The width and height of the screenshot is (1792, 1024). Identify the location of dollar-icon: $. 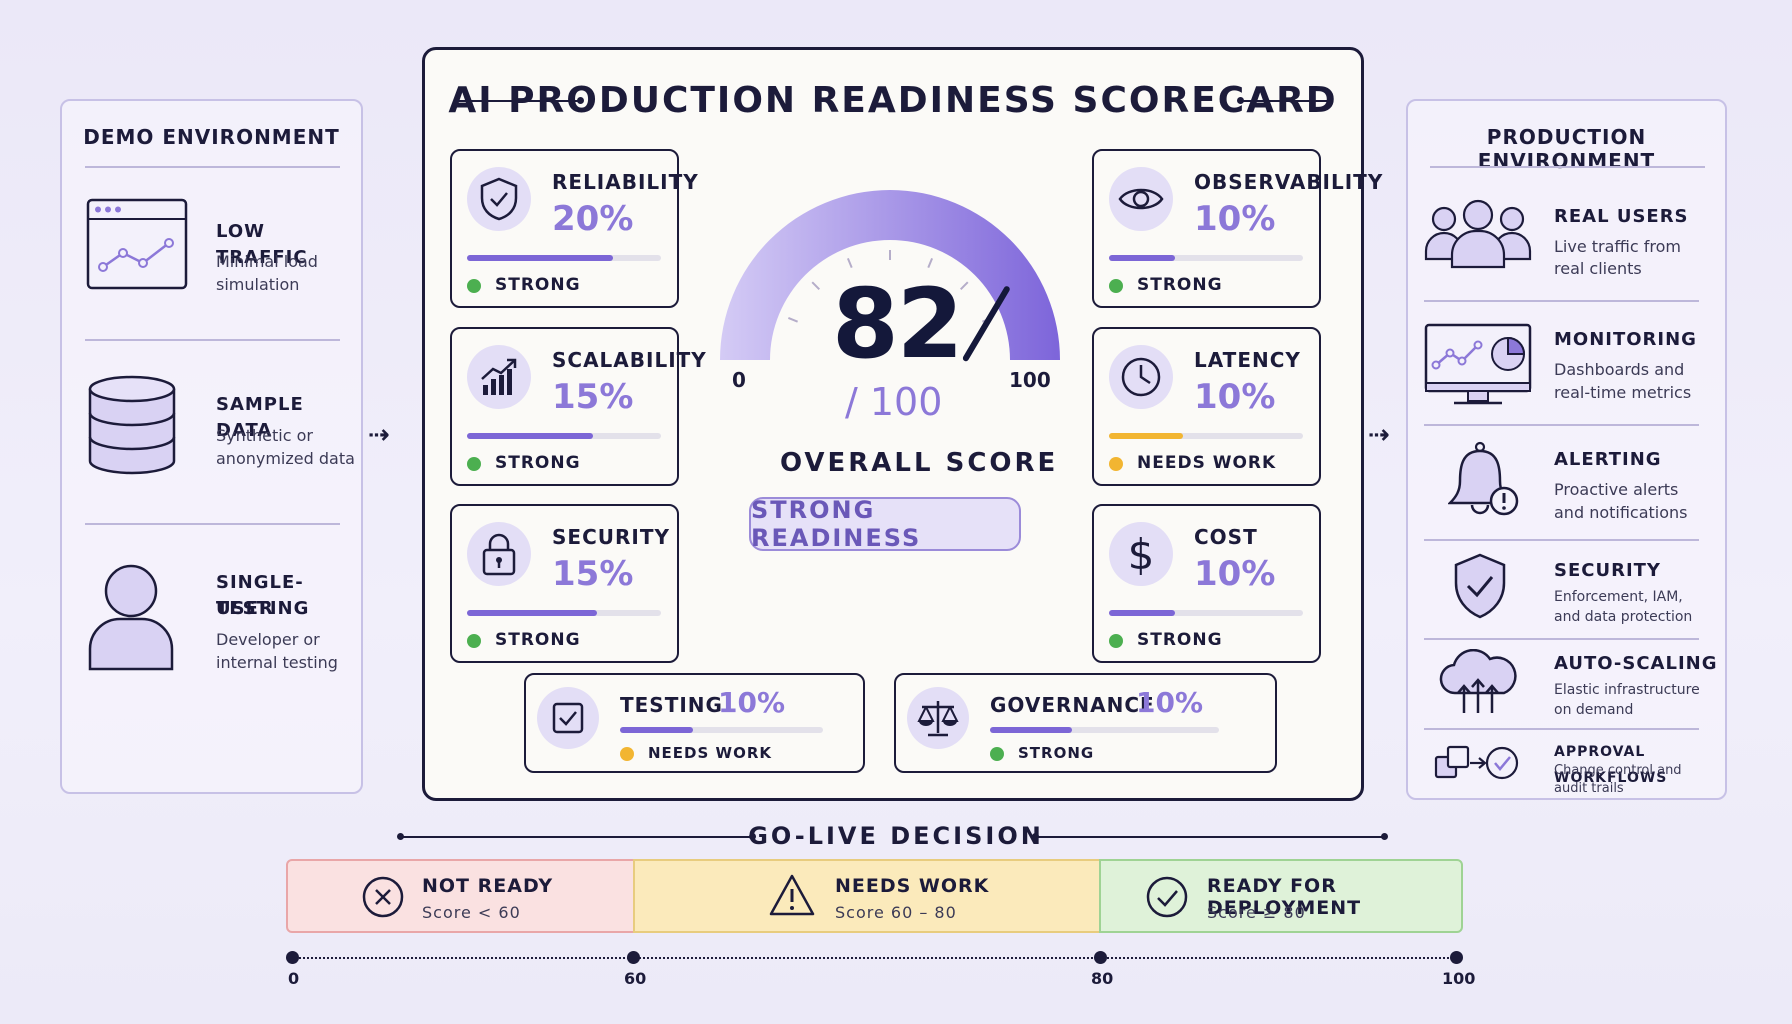
(1141, 554).